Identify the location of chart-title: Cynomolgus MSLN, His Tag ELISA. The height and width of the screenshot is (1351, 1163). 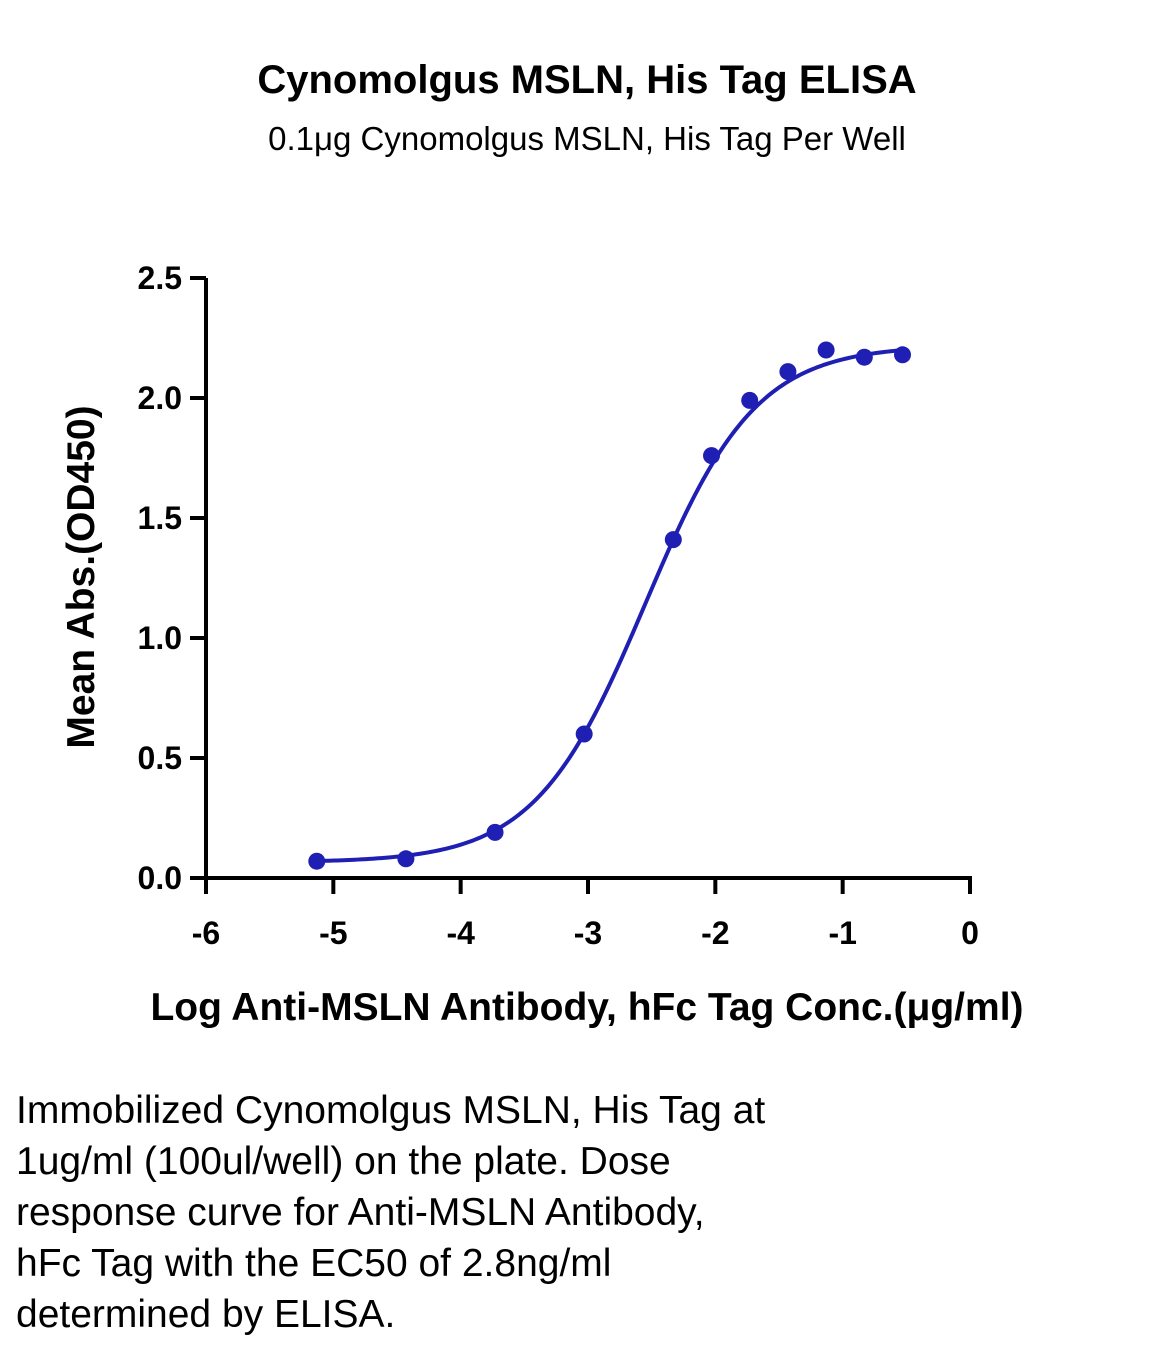
(586, 80).